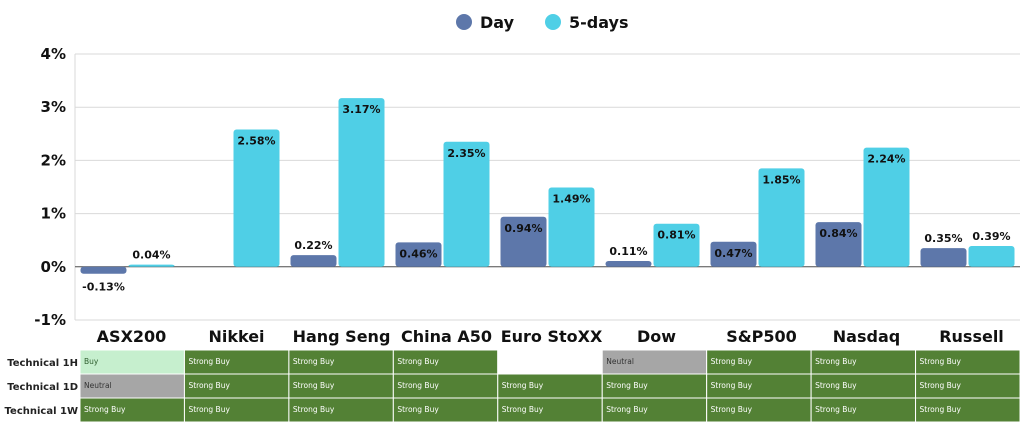  Describe the element at coordinates (342, 336) in the screenshot. I see `category-label: Hang Seng` at that location.